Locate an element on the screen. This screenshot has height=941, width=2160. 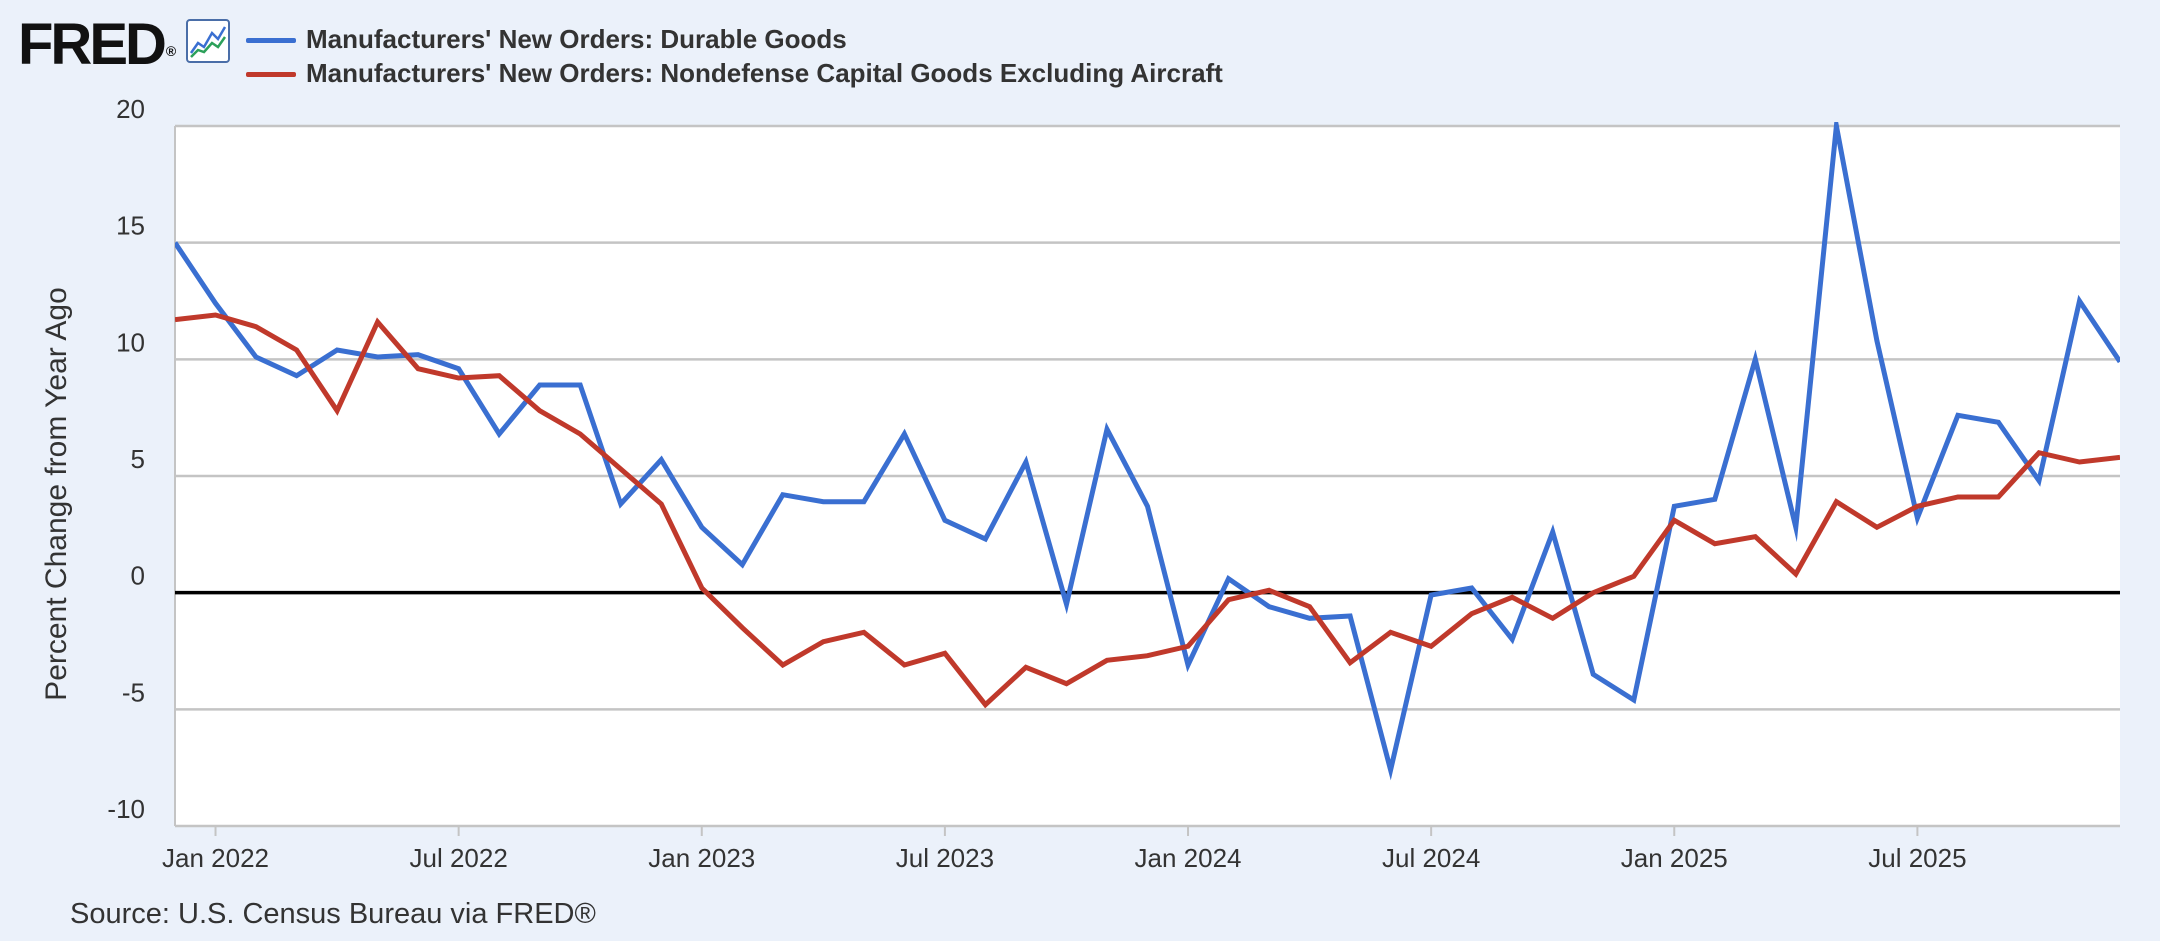
x-tick-label: Jan 2025 is located at coordinates (1674, 858).